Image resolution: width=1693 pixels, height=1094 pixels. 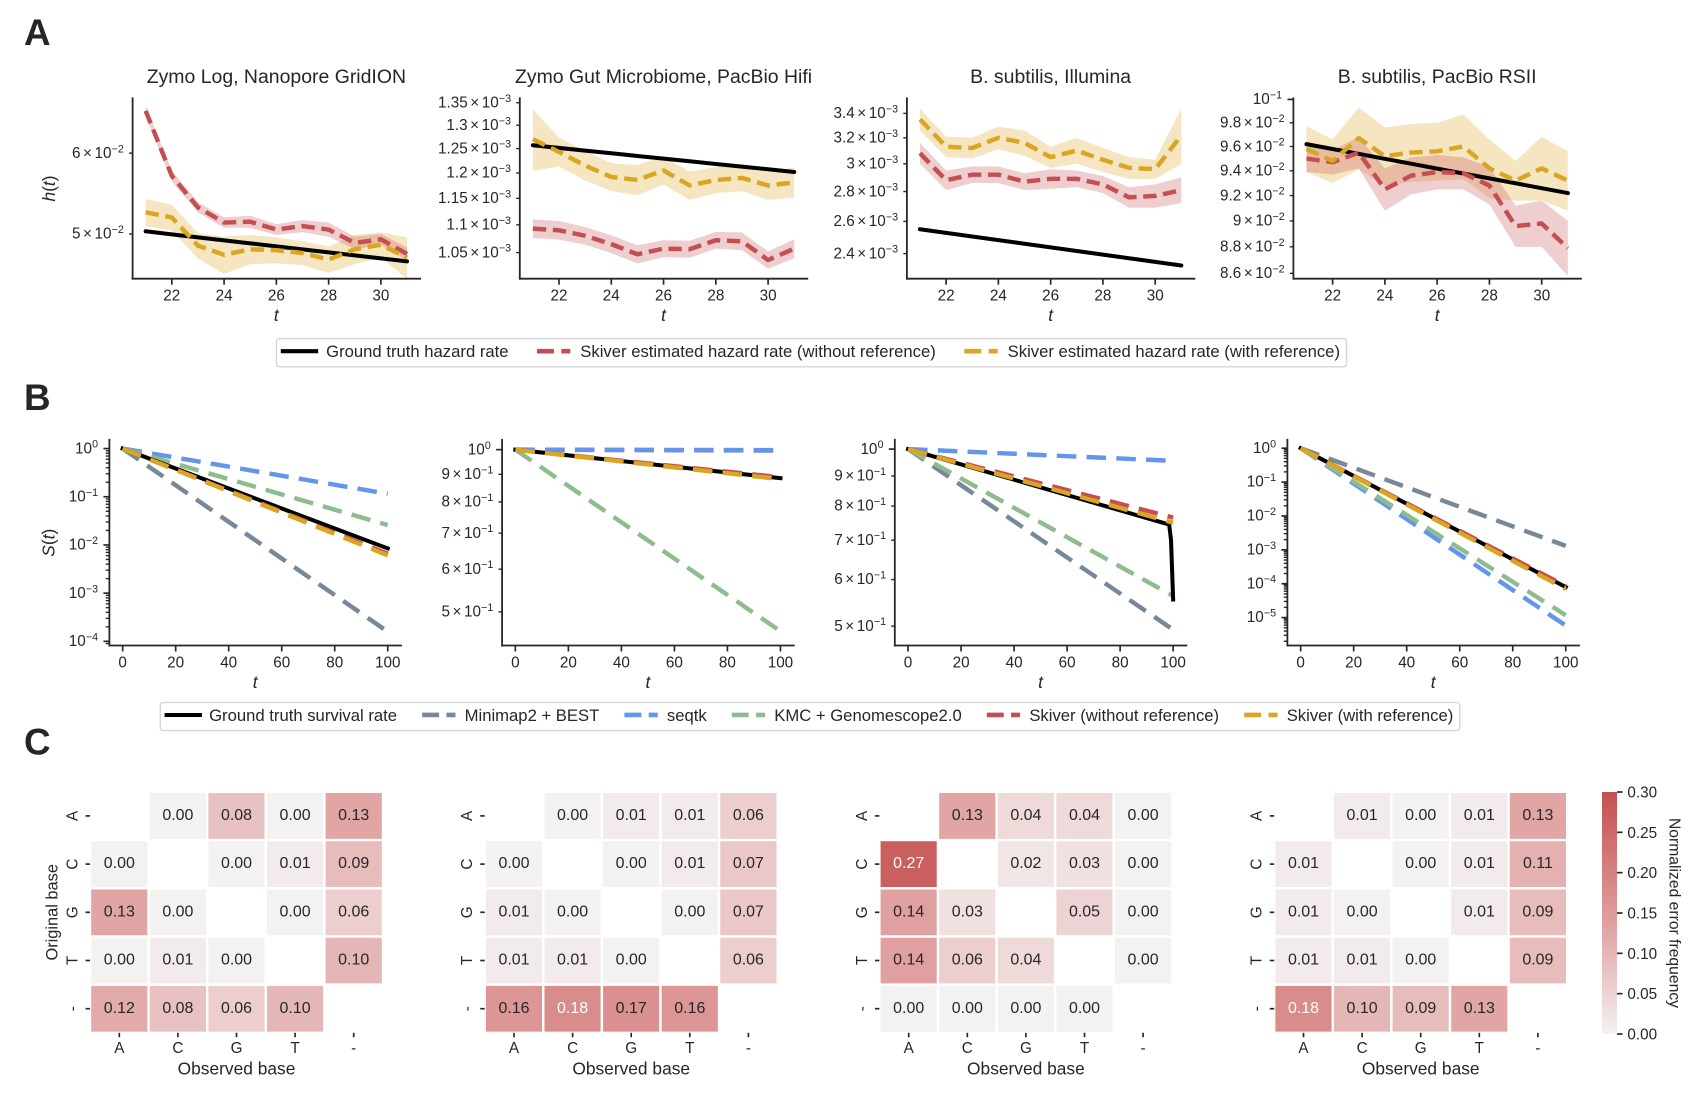 I want to click on svg-text:3 × 1: 3 × 1 0 − 3, so click(x=872, y=158).